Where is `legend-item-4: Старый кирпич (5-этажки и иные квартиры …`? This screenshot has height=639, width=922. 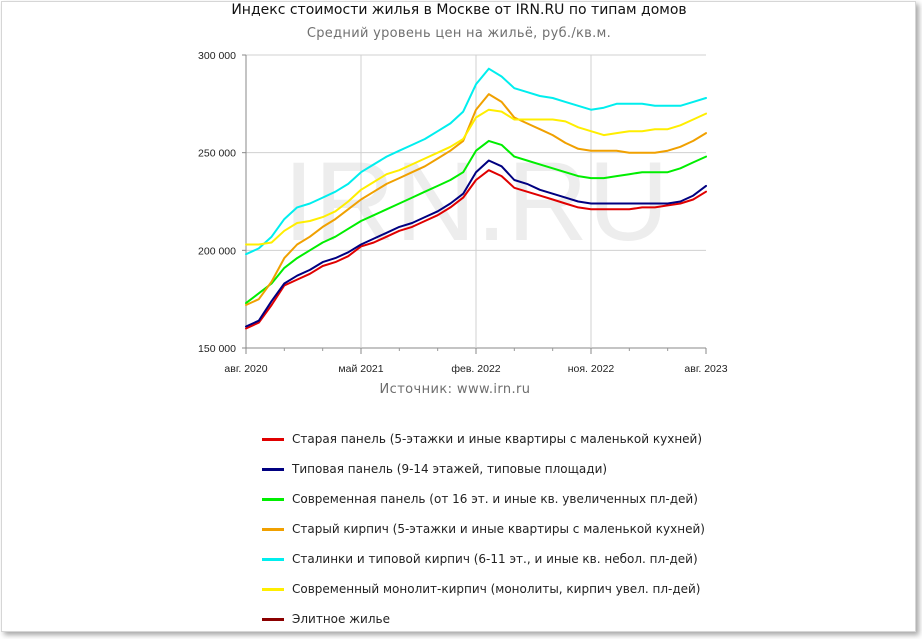 legend-item-4: Старый кирпич (5-этажки и иные квартиры … is located at coordinates (483, 529).